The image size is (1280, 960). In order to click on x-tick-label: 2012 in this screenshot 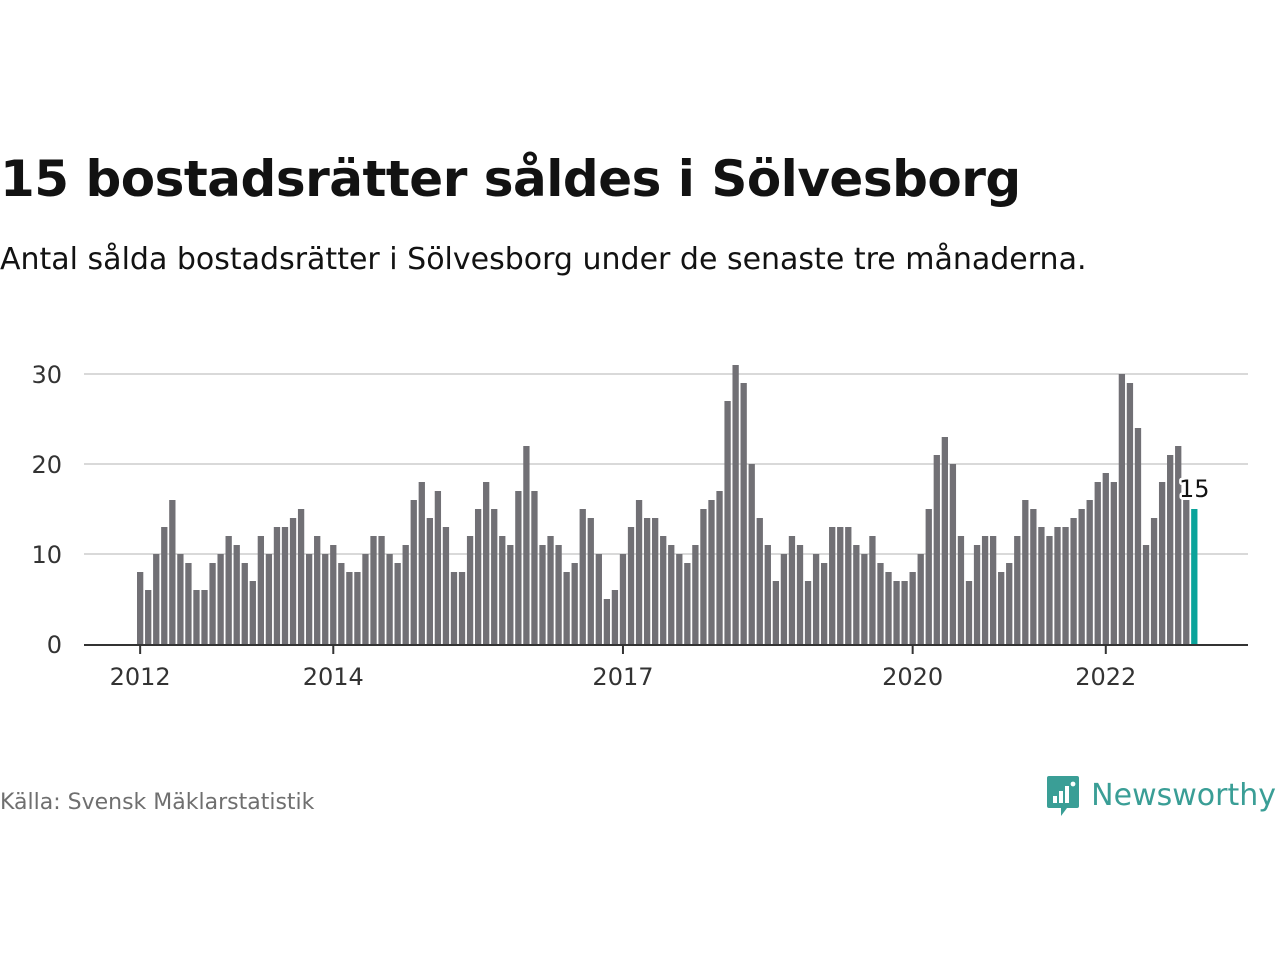, I will do `click(140, 677)`.